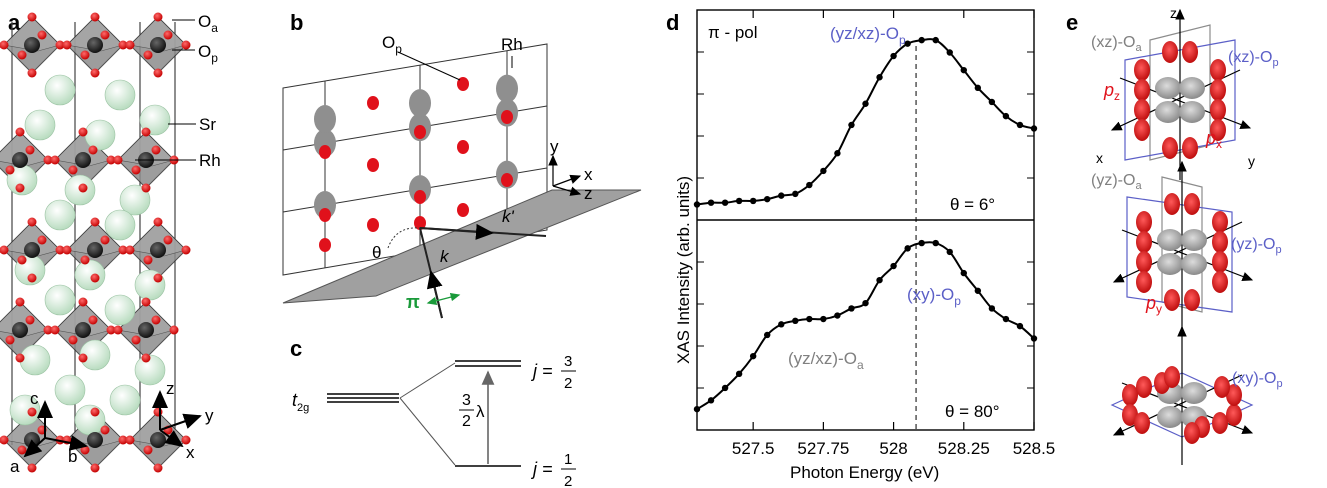 Image resolution: width=1327 pixels, height=488 pixels. Describe the element at coordinates (190, 452) in the screenshot. I see `axis-x-label: x` at that location.